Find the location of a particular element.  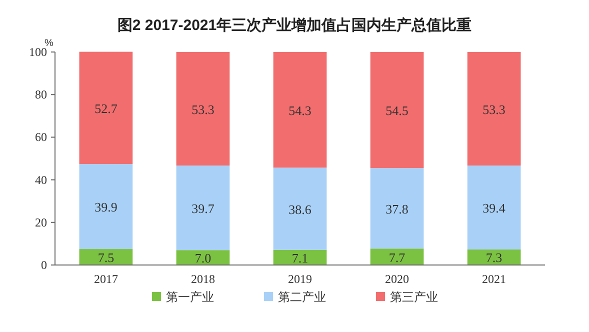

y-tick-label: 100 is located at coordinates (38, 52).